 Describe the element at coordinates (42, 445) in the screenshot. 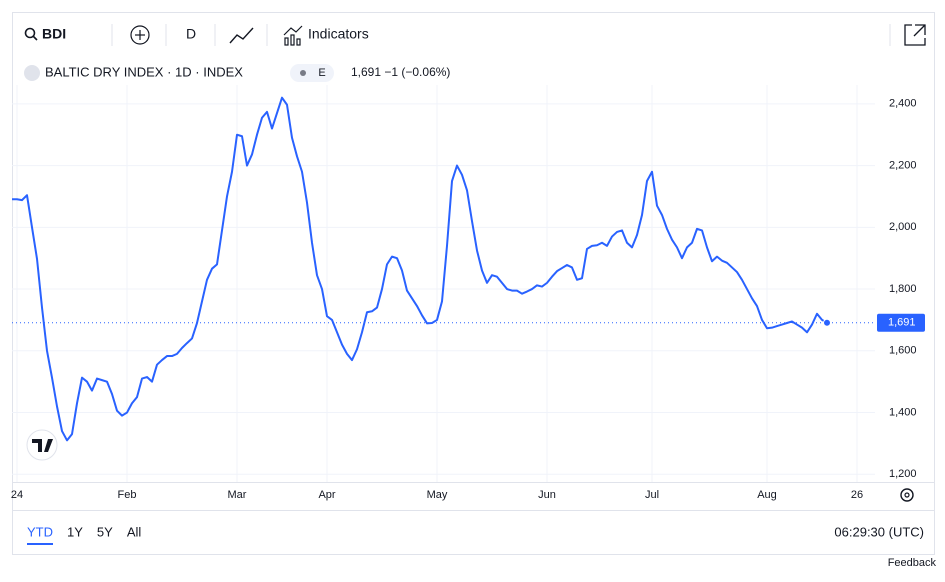

I see `tradingview-logo` at that location.